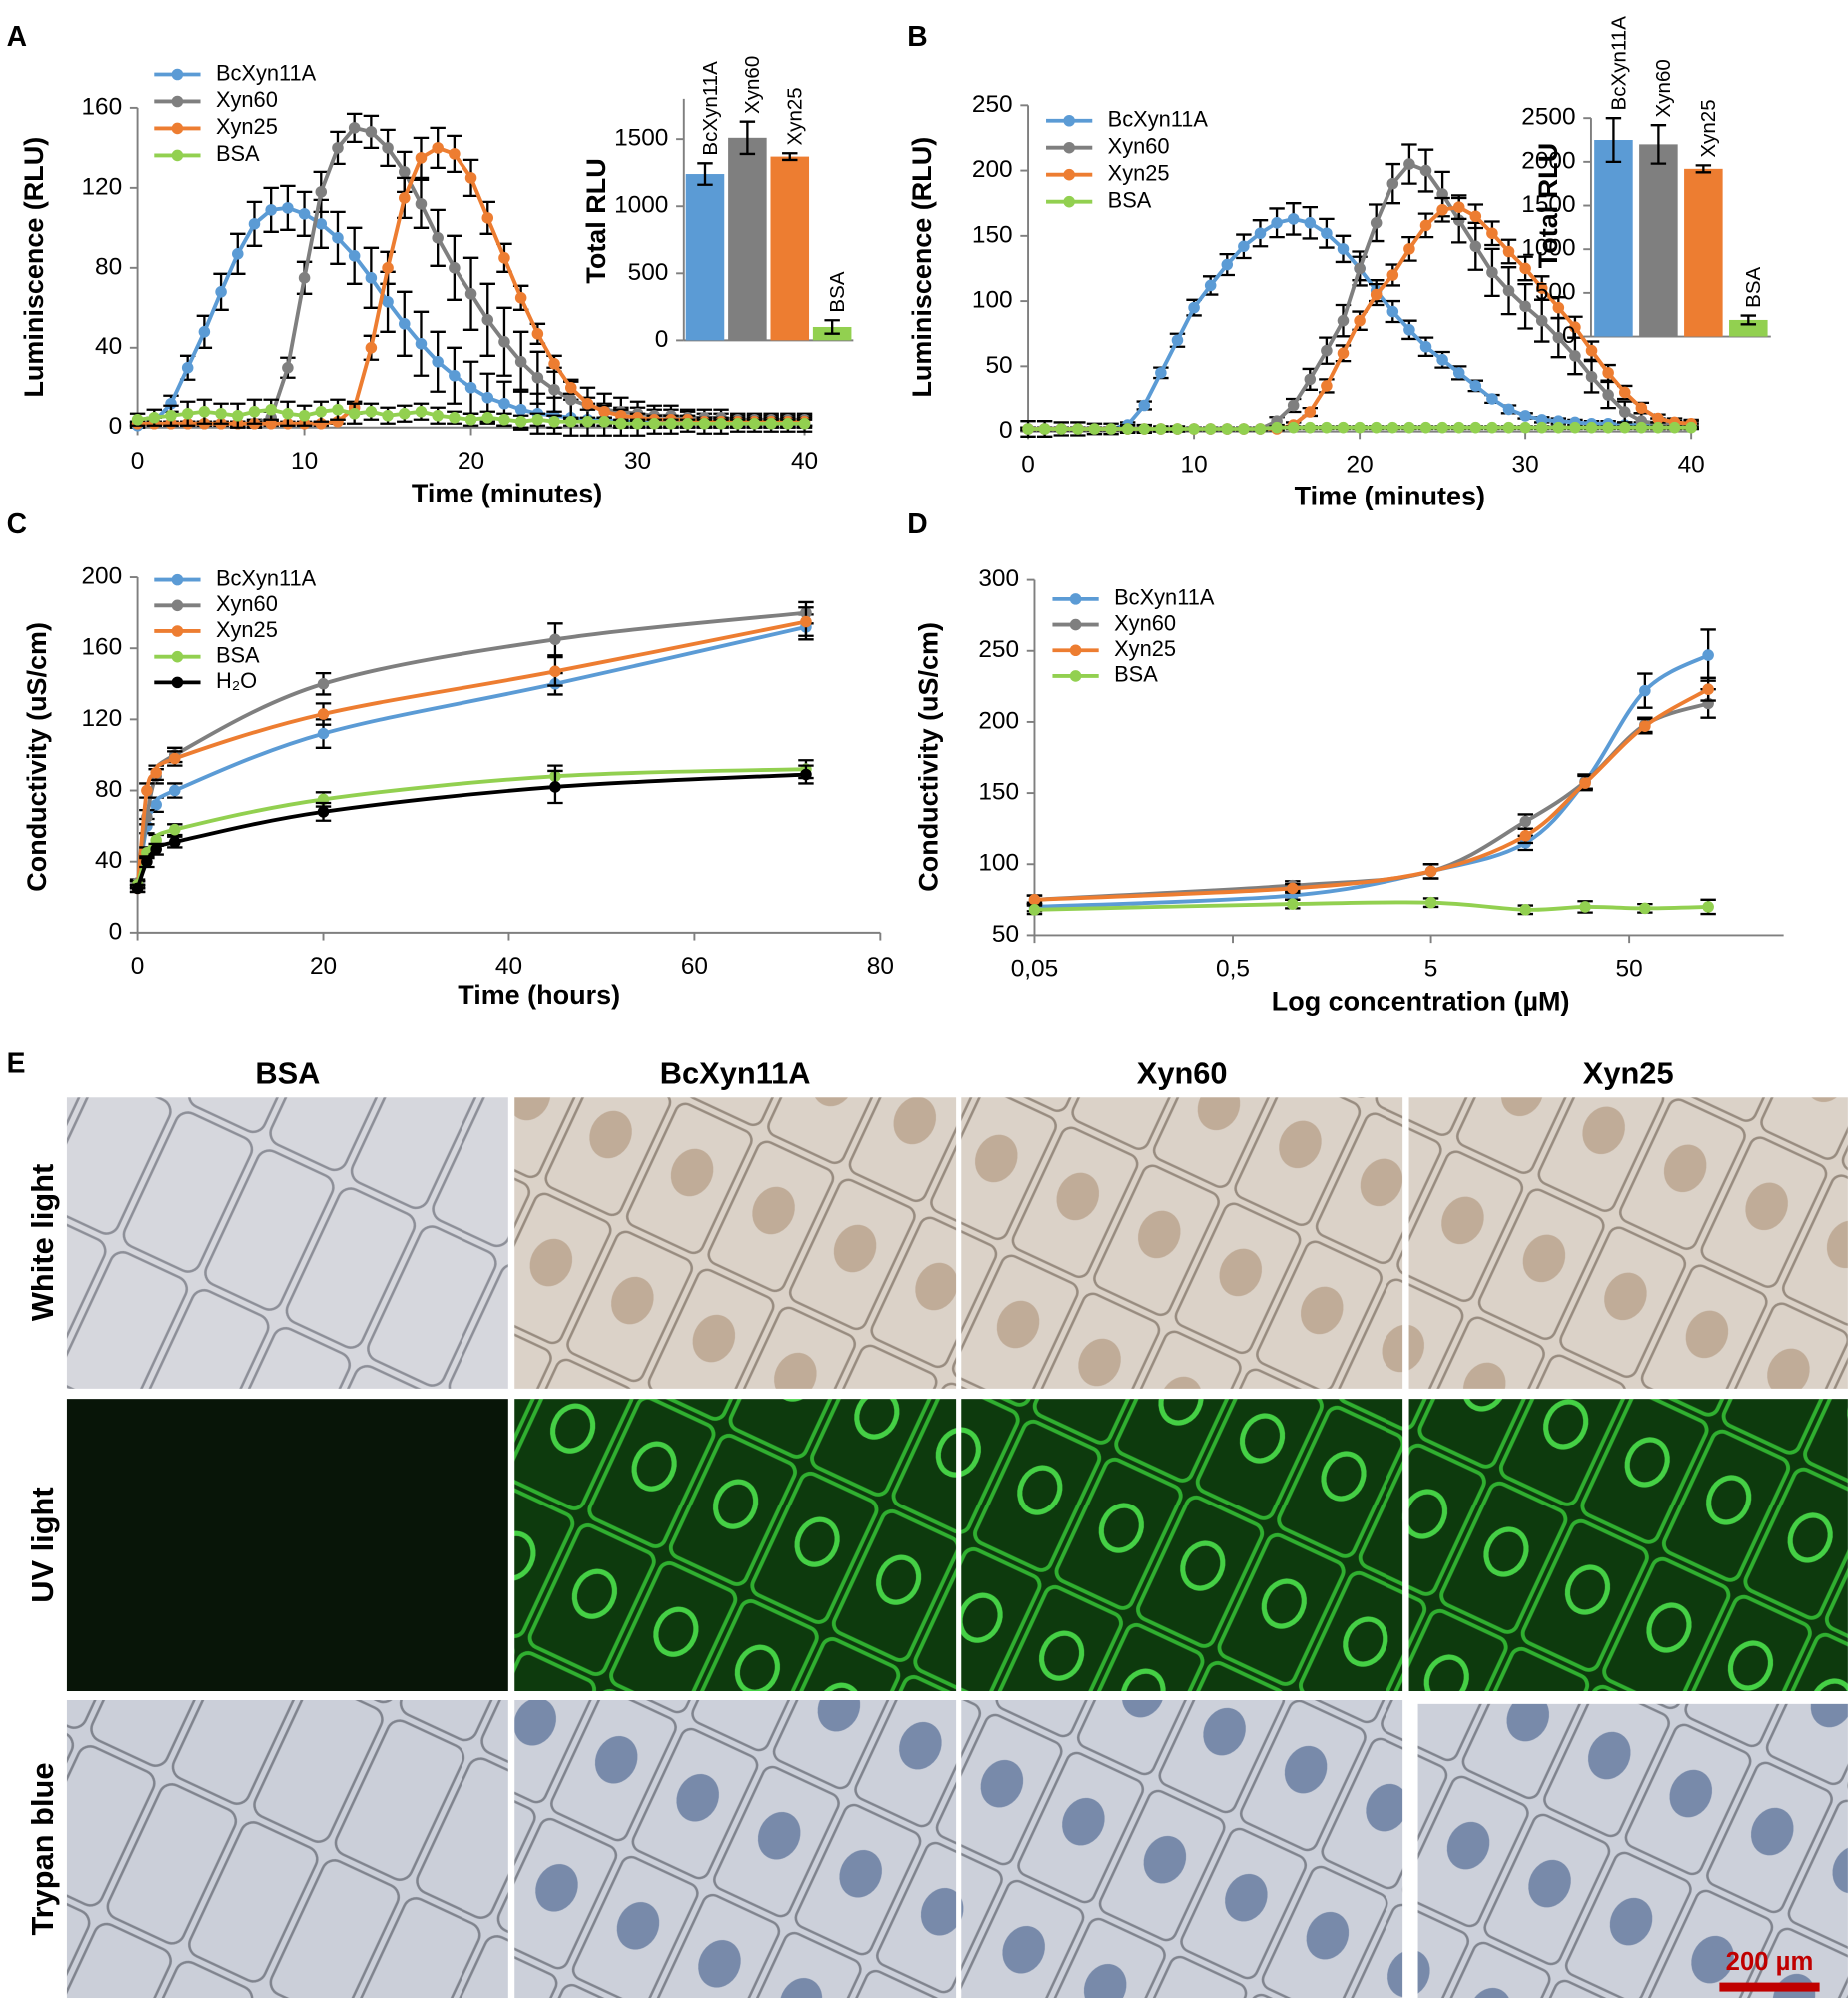 This screenshot has width=1848, height=2007. I want to click on x-tick-label: 30, so click(637, 461).